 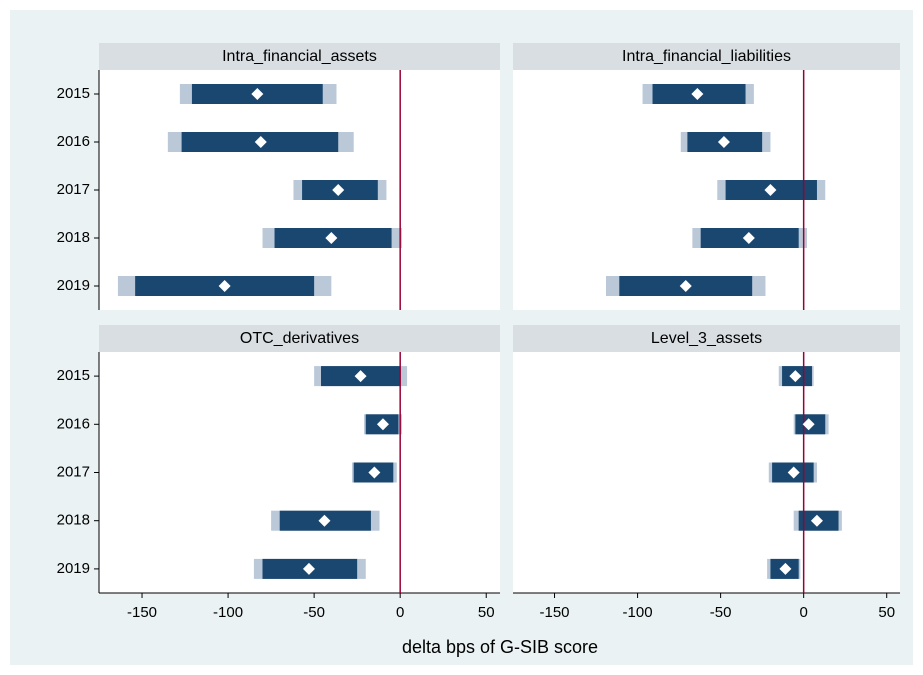 What do you see at coordinates (500, 647) in the screenshot?
I see `x-axis-title: delta bps of G-SIB score` at bounding box center [500, 647].